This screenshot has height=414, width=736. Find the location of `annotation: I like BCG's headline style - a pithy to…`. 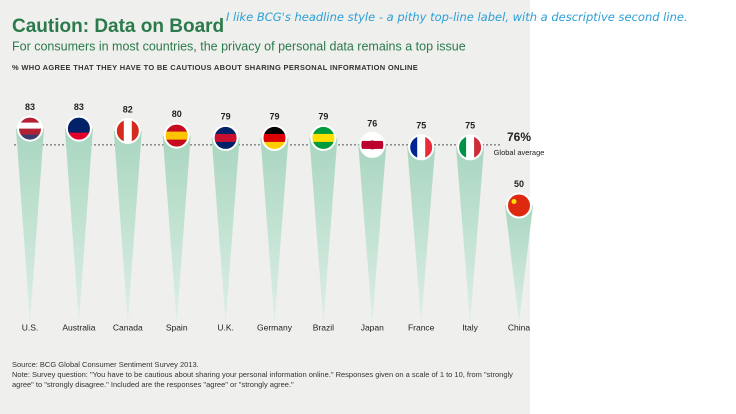

annotation: I like BCG's headline style - a pithy to… is located at coordinates (457, 17).